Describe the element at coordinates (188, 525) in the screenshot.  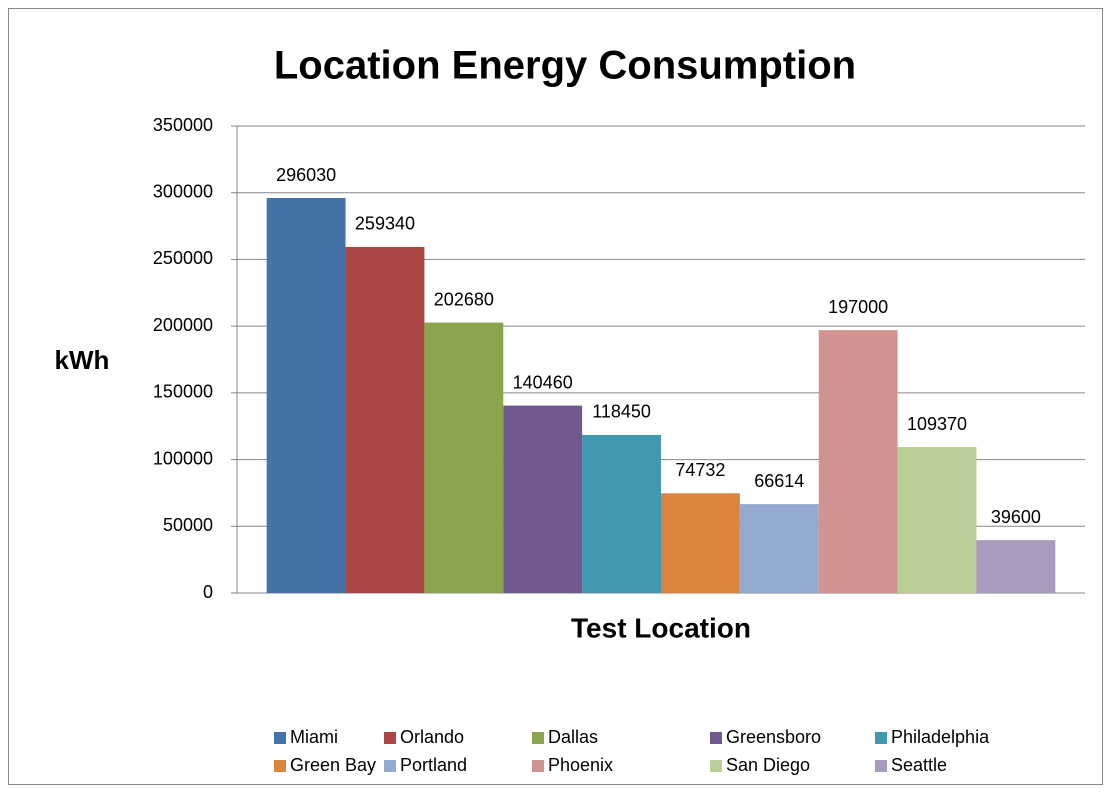
I see `y-tick-label: 50000` at that location.